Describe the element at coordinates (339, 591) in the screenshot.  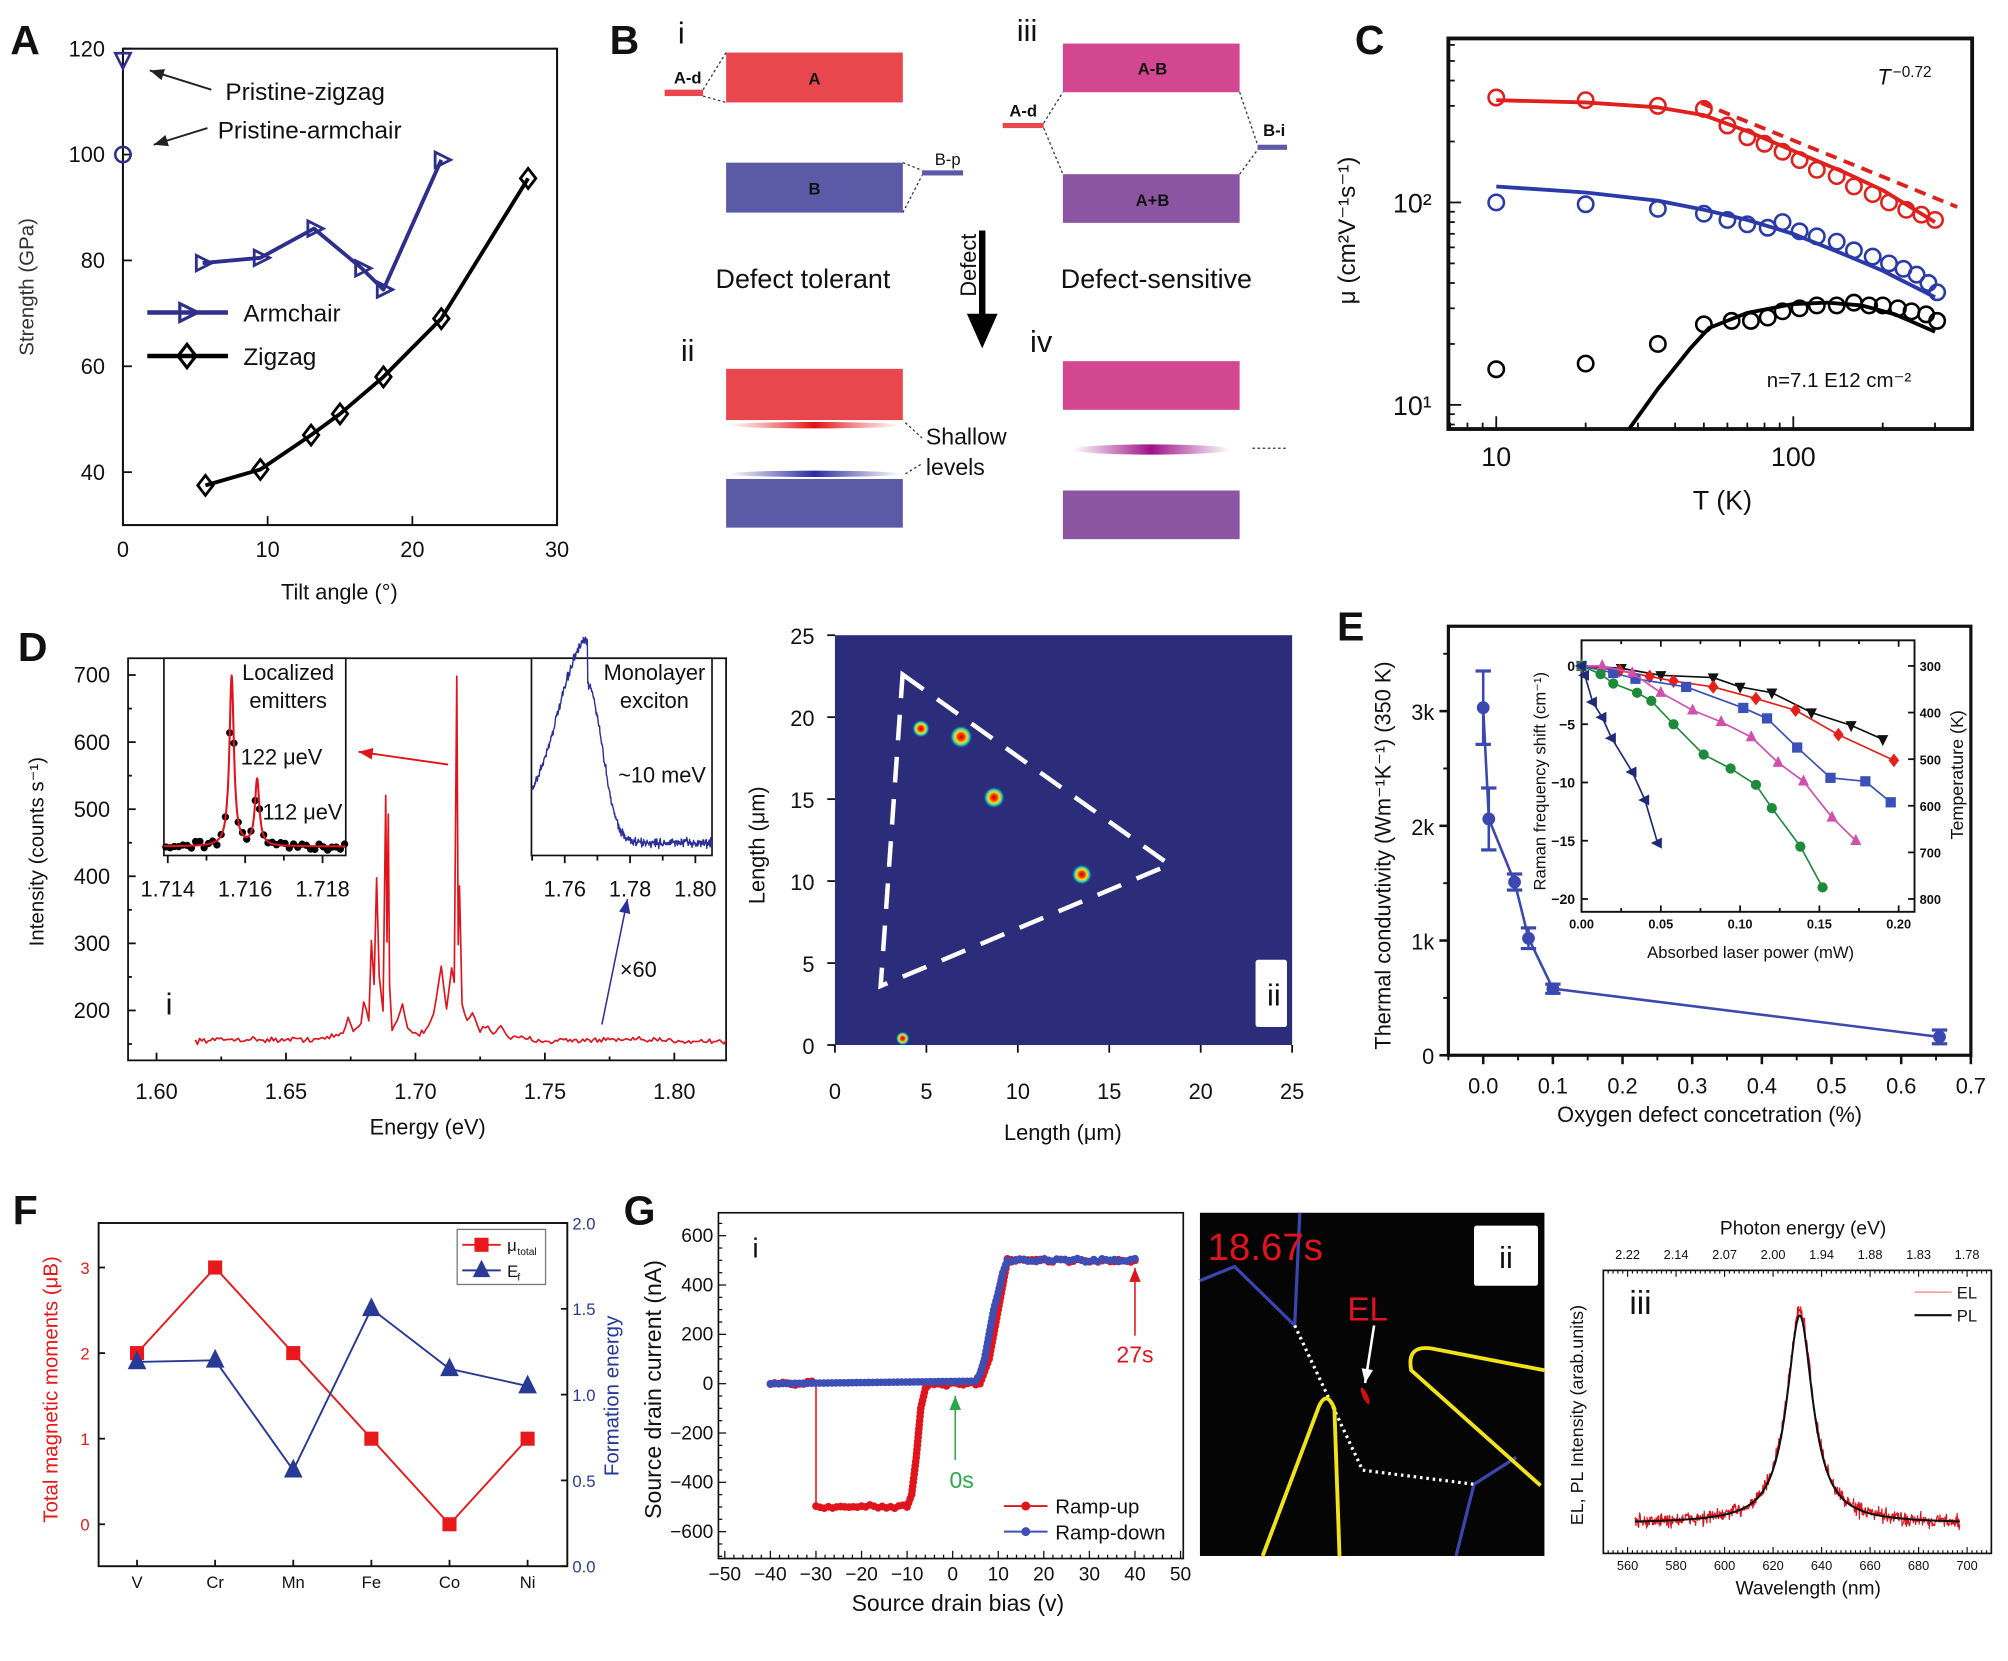
I see `x-axis-label: Tilt angle (°)` at that location.